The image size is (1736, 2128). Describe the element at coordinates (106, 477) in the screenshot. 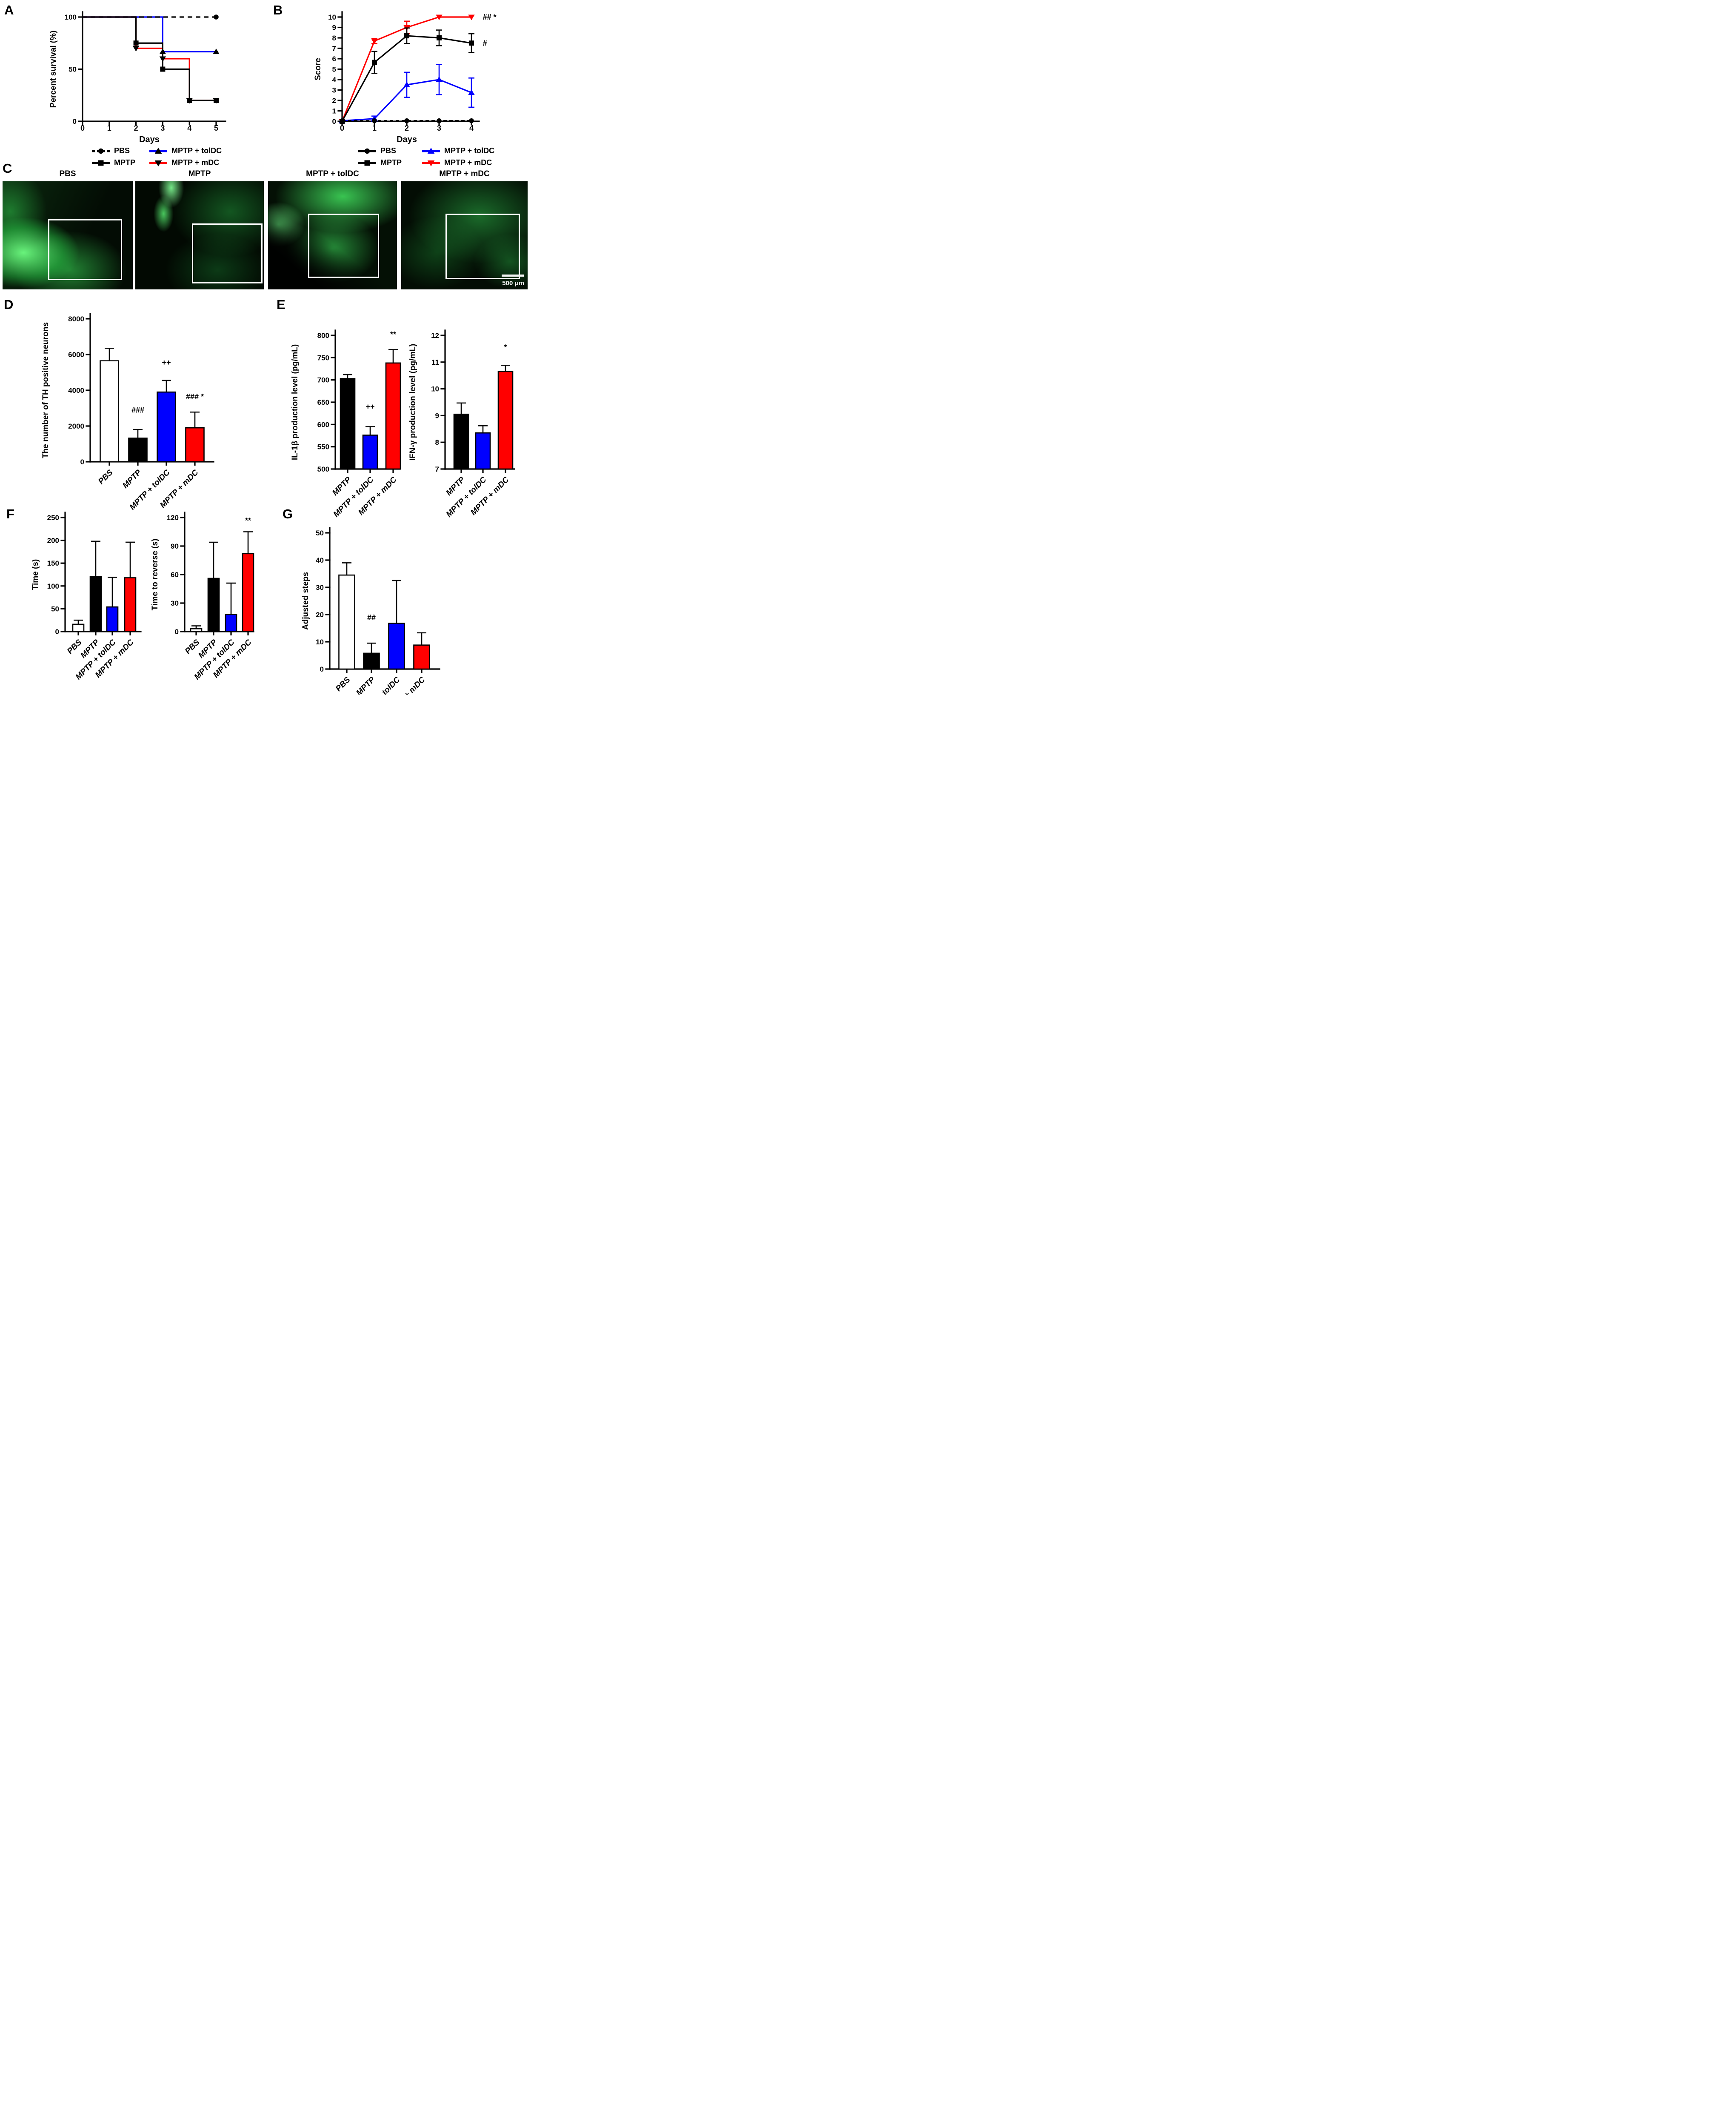

I see `svg-text: PBS` at that location.